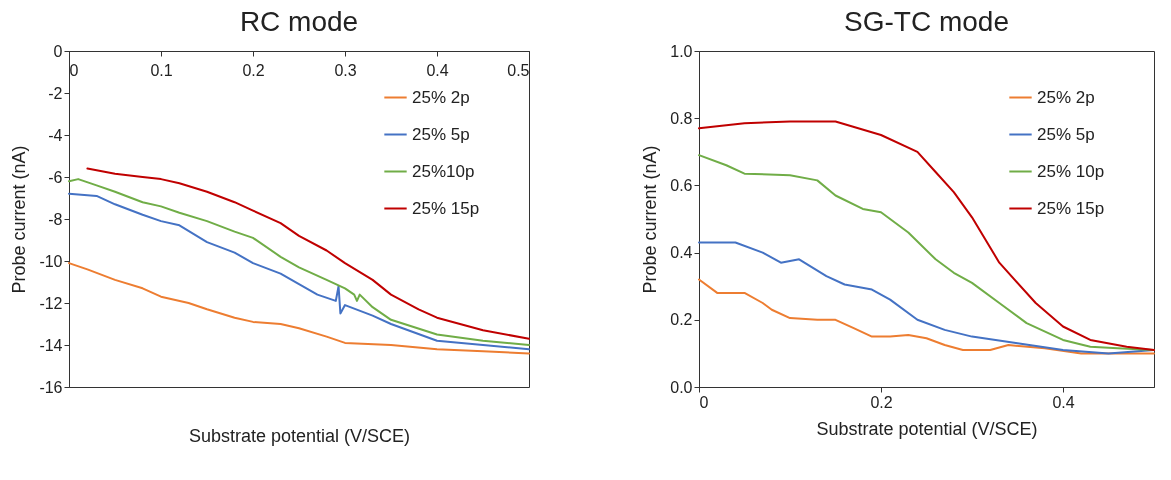  What do you see at coordinates (681, 320) in the screenshot?
I see `y-tick-label: 0.2` at bounding box center [681, 320].